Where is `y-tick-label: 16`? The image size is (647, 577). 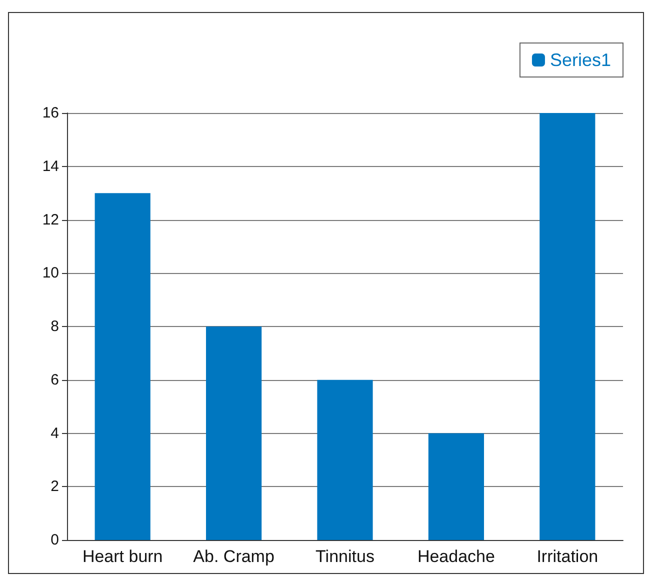
y-tick-label: 16 is located at coordinates (50, 113).